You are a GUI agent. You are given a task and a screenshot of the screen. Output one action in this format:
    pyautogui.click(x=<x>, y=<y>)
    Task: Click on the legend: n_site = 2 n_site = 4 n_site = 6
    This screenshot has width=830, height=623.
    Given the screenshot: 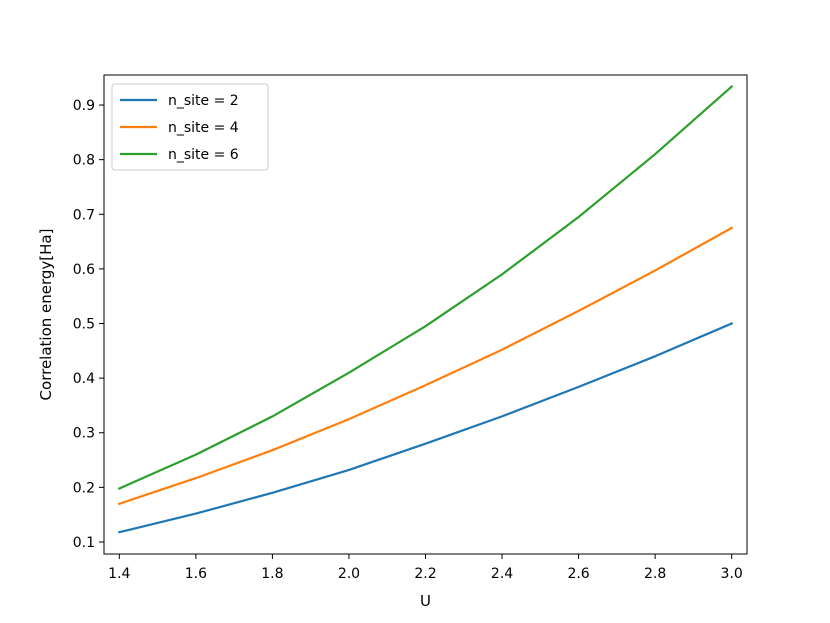 What is the action you would take?
    pyautogui.click(x=190, y=127)
    